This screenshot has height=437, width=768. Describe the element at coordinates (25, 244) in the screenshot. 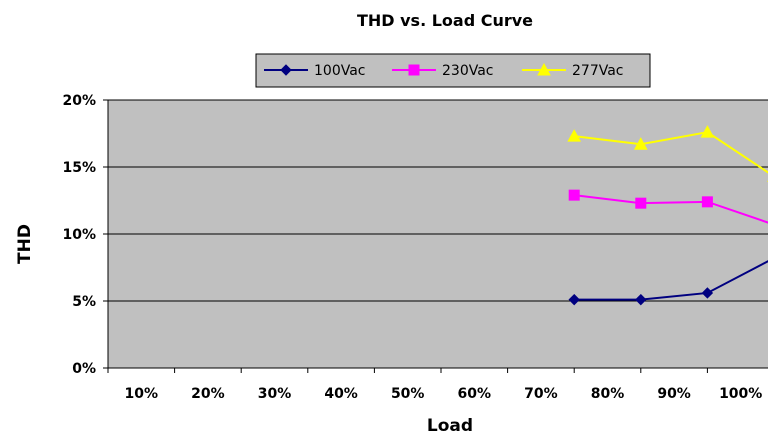

I see `y-axis-label: THD` at that location.